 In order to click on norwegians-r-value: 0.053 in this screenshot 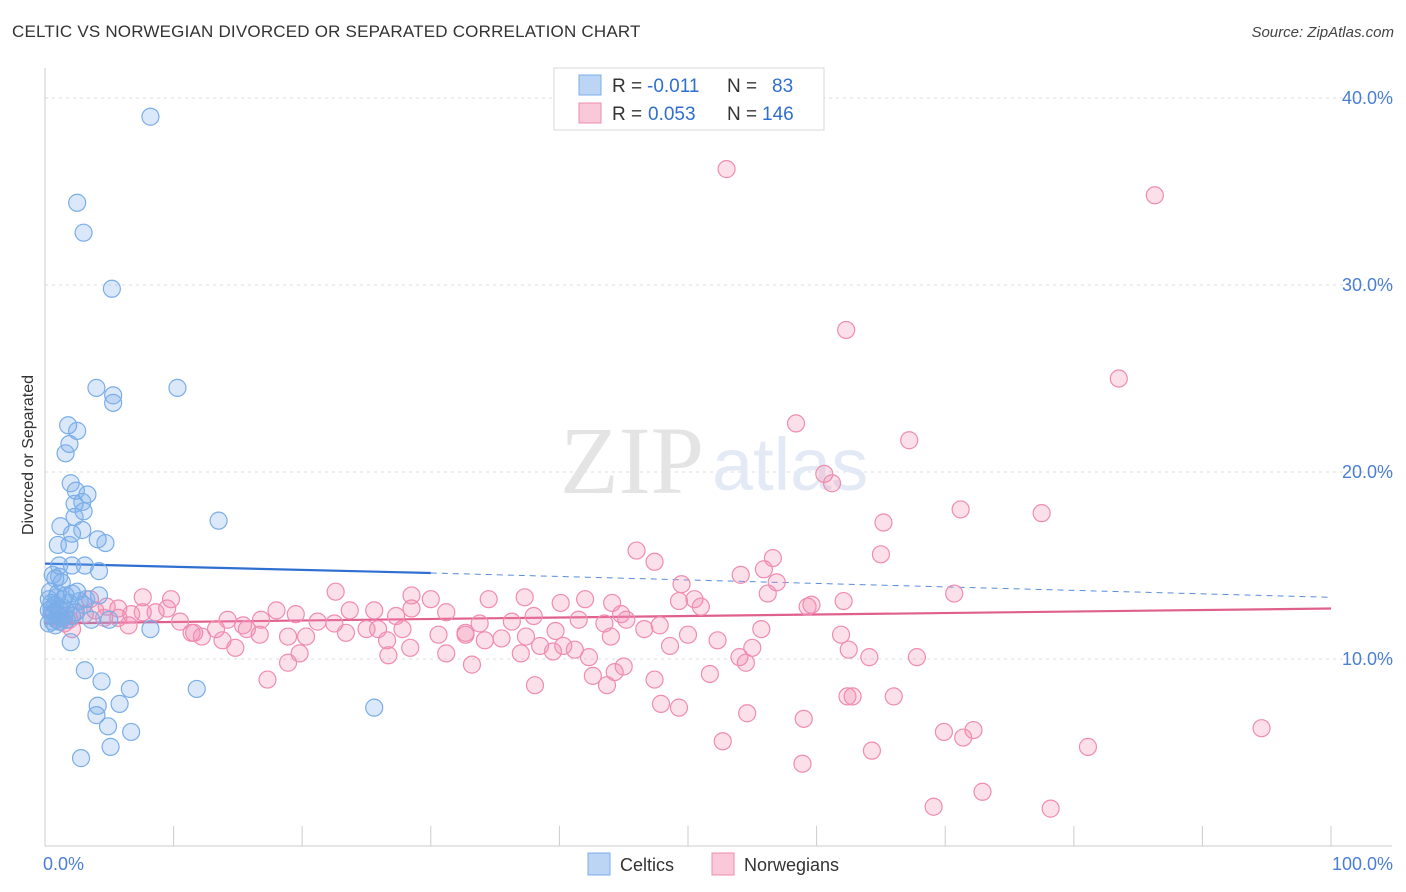, I will do `click(672, 114)`.